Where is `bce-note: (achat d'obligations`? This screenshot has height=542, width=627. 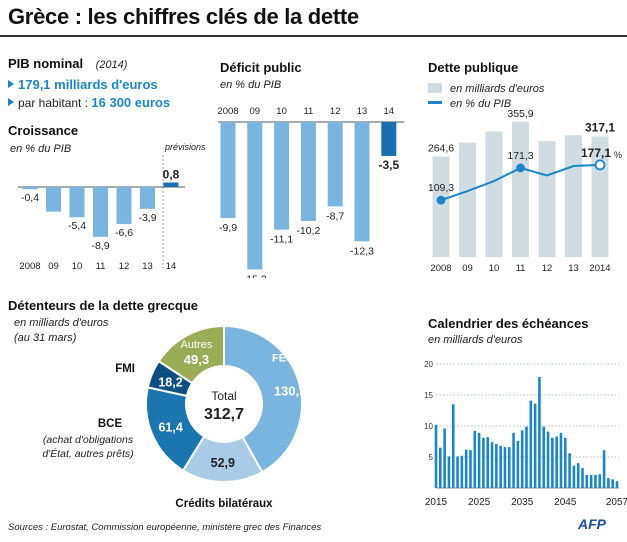
bce-note: (achat d'obligations is located at coordinates (88, 440).